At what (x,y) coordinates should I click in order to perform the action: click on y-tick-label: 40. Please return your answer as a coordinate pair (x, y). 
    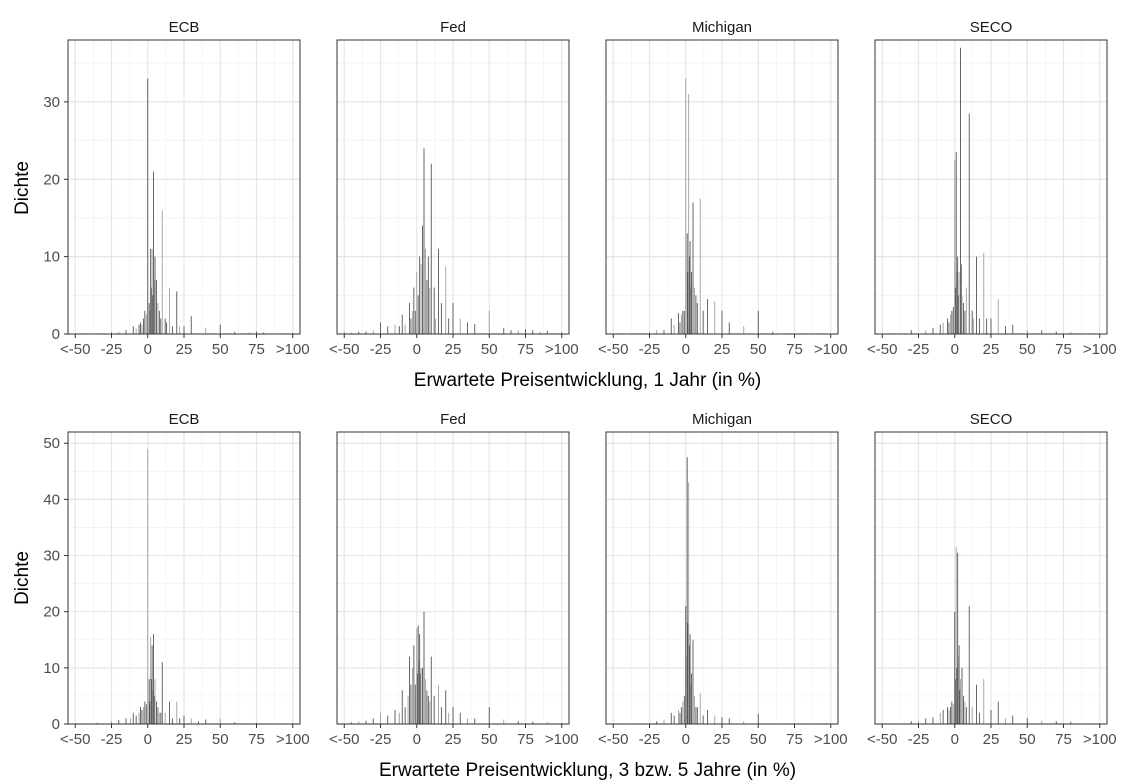
    Looking at the image, I should click on (51, 499).